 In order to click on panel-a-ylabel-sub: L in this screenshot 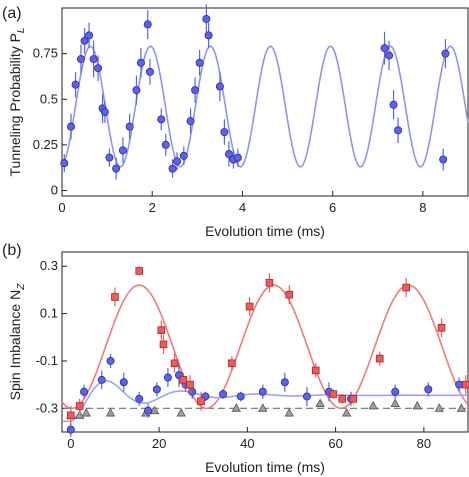, I will do `click(21, 30)`.